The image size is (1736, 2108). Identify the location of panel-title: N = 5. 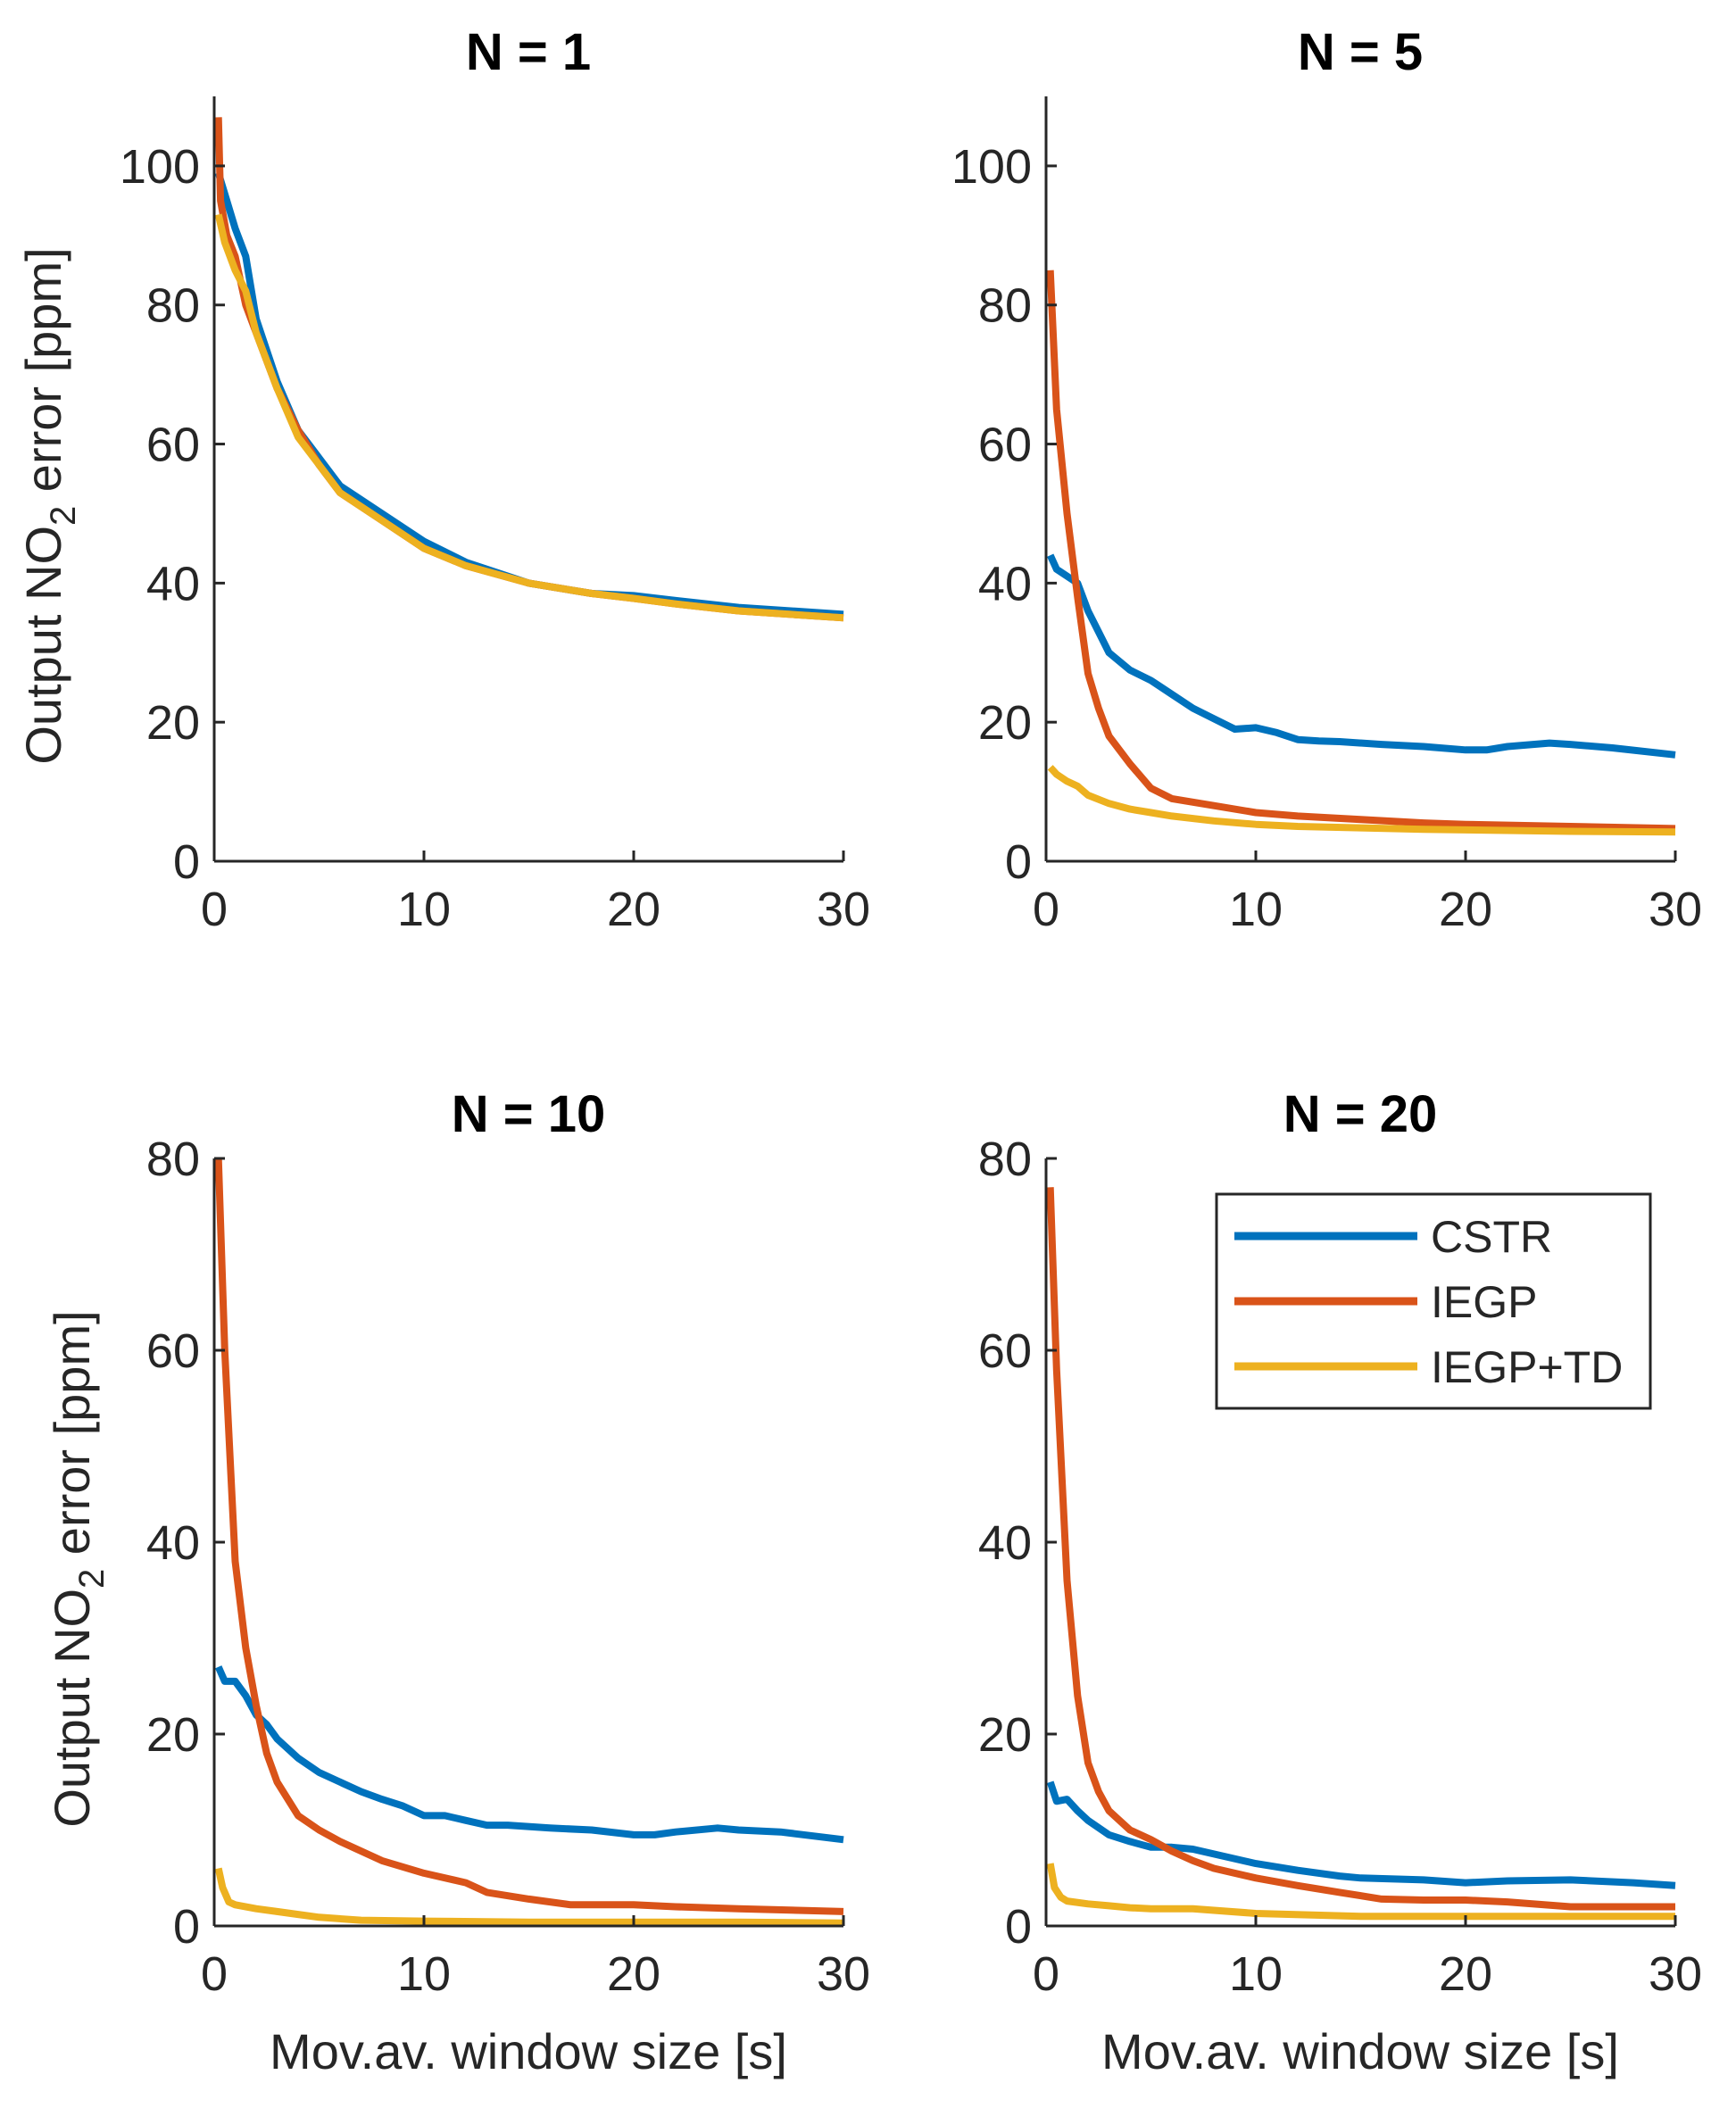
(1360, 52).